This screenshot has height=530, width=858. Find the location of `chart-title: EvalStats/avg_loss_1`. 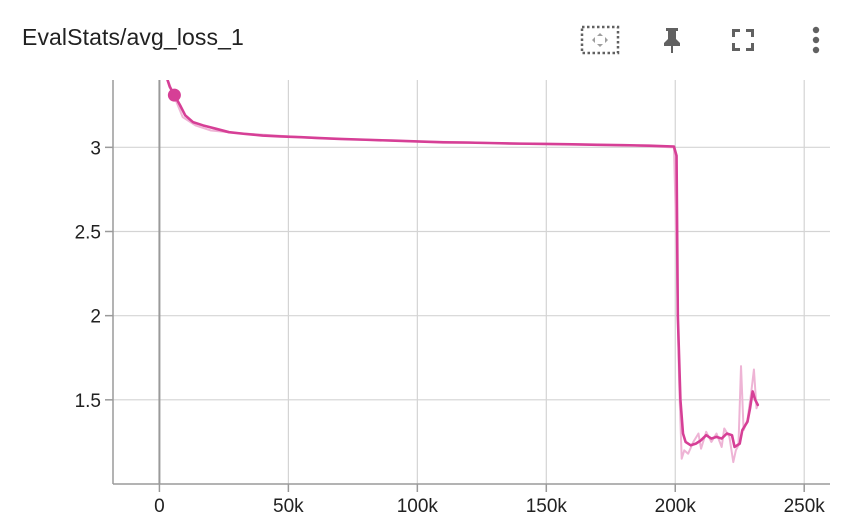

chart-title: EvalStats/avg_loss_1 is located at coordinates (133, 37).